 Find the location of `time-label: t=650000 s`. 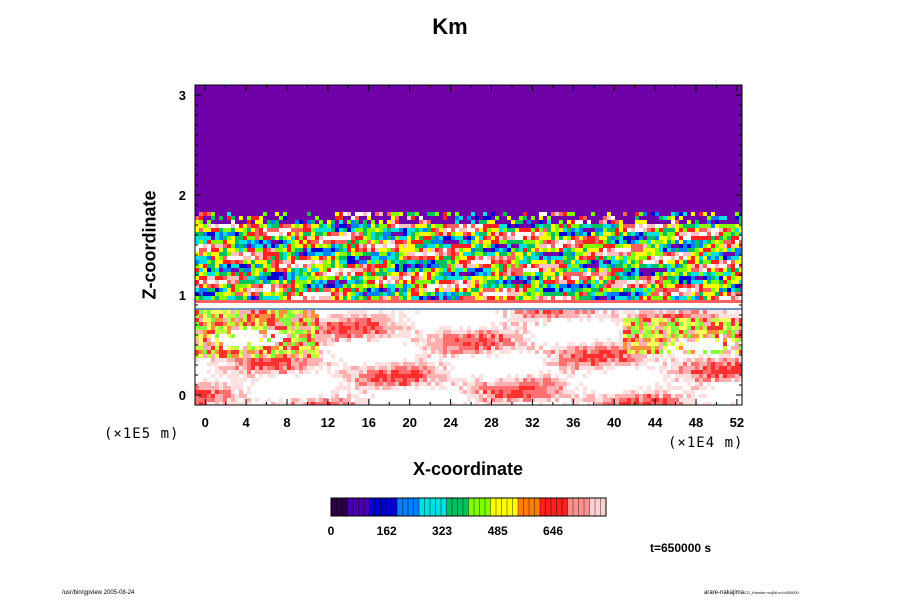

time-label: t=650000 s is located at coordinates (681, 548).